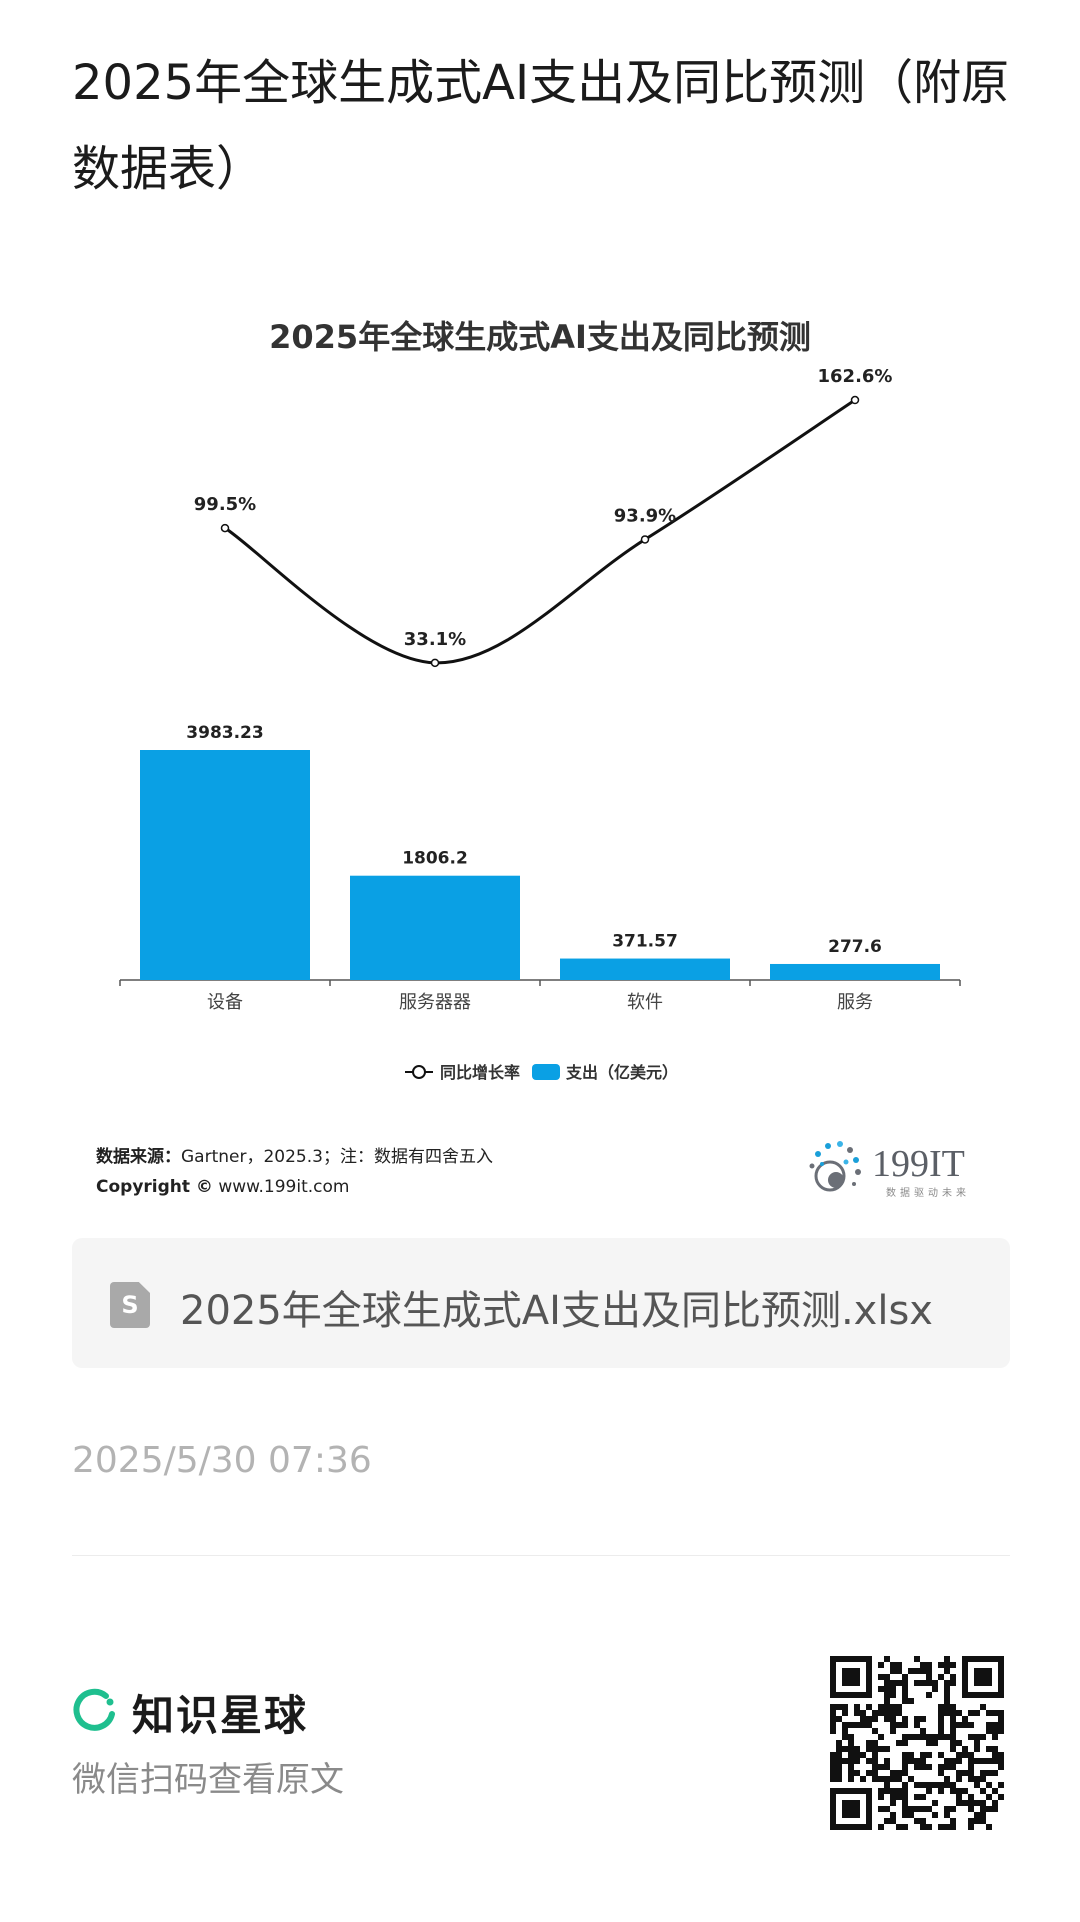 The width and height of the screenshot is (1080, 1922). I want to click on brand-name: 知识星球, so click(220, 1715).